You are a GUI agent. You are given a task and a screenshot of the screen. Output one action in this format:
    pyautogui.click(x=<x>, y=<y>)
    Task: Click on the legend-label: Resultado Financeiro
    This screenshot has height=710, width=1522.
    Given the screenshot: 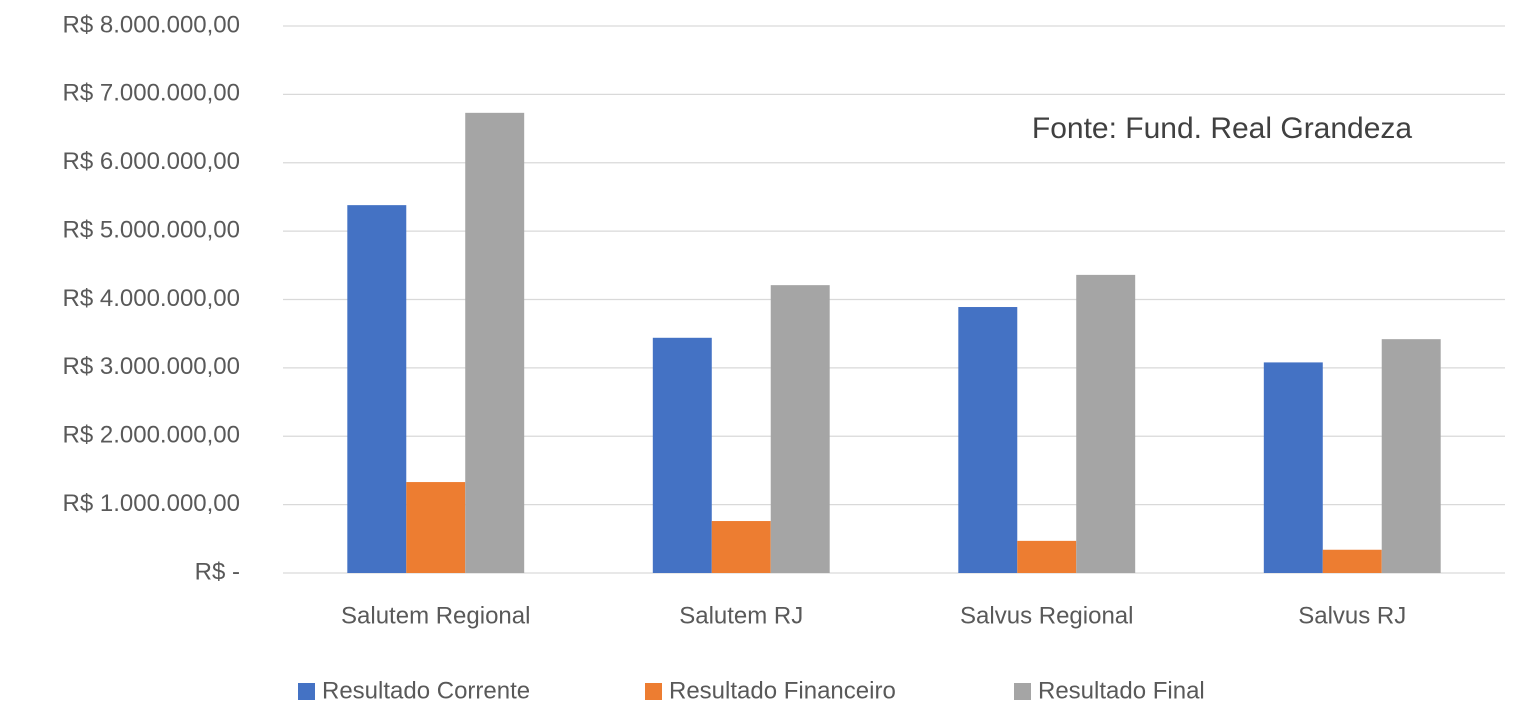 What is the action you would take?
    pyautogui.click(x=782, y=690)
    